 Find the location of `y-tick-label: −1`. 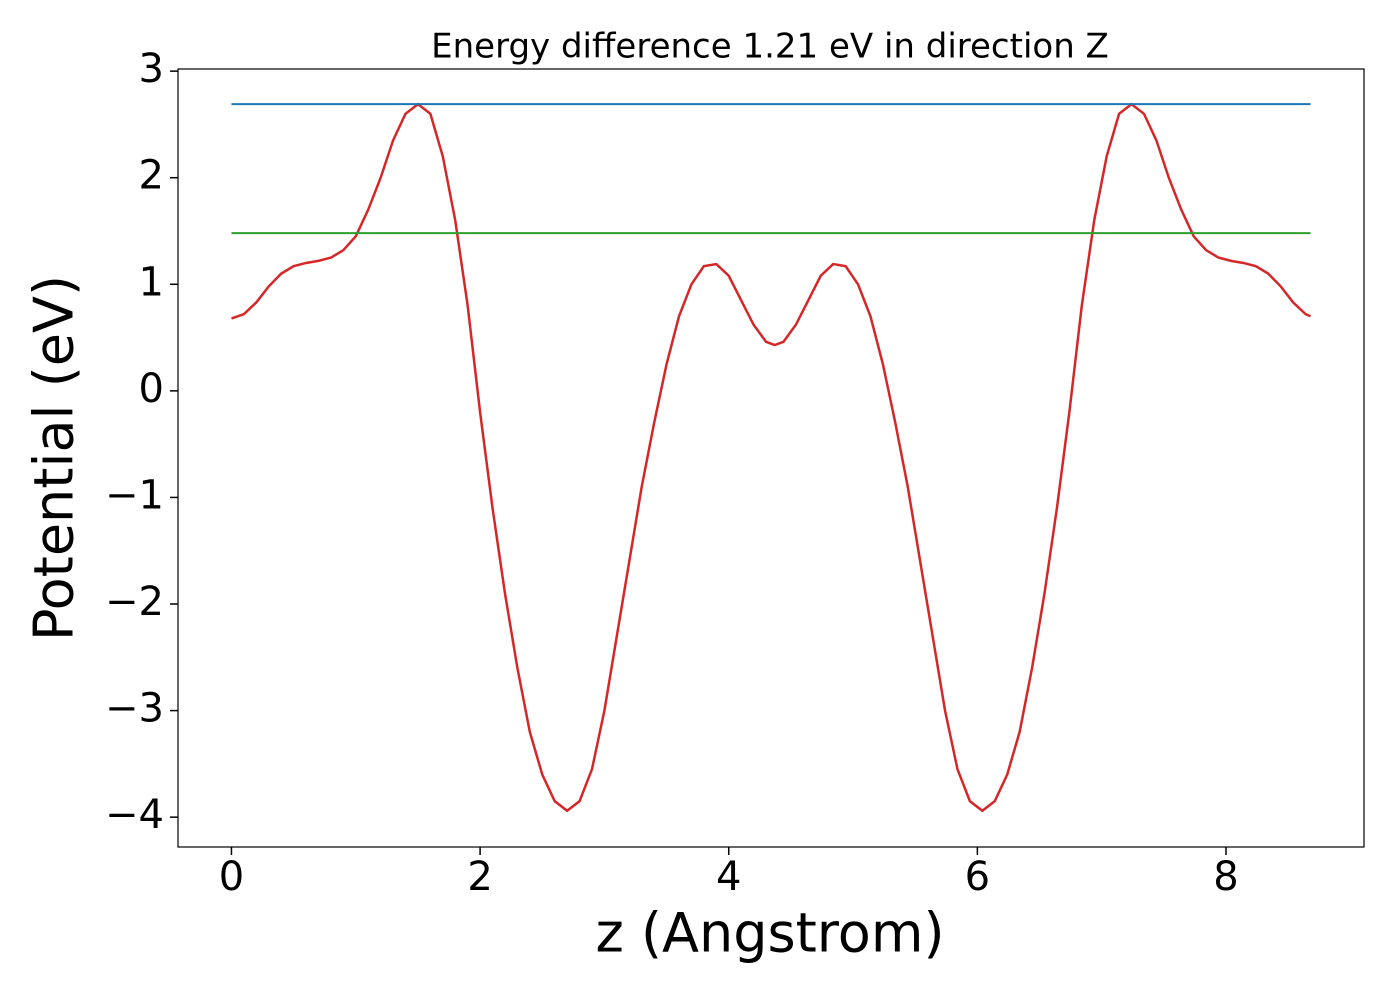

y-tick-label: −1 is located at coordinates (134, 495).